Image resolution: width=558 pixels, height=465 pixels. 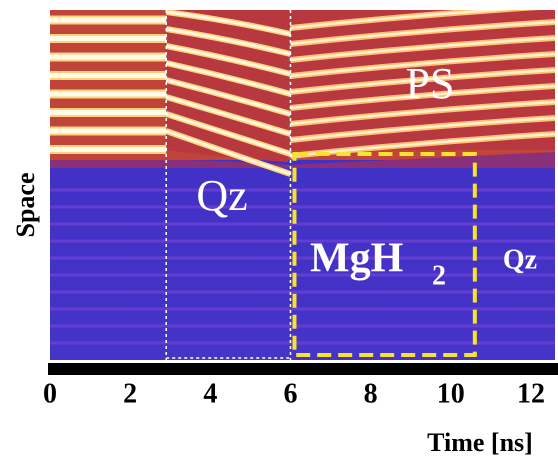 I want to click on region-box, so click(x=384, y=254).